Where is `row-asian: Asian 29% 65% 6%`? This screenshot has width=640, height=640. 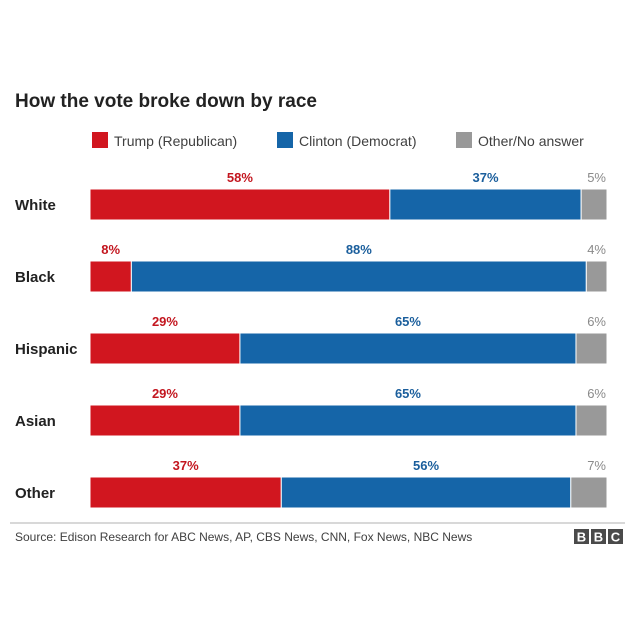
row-asian: Asian 29% 65% 6% is located at coordinates (311, 411).